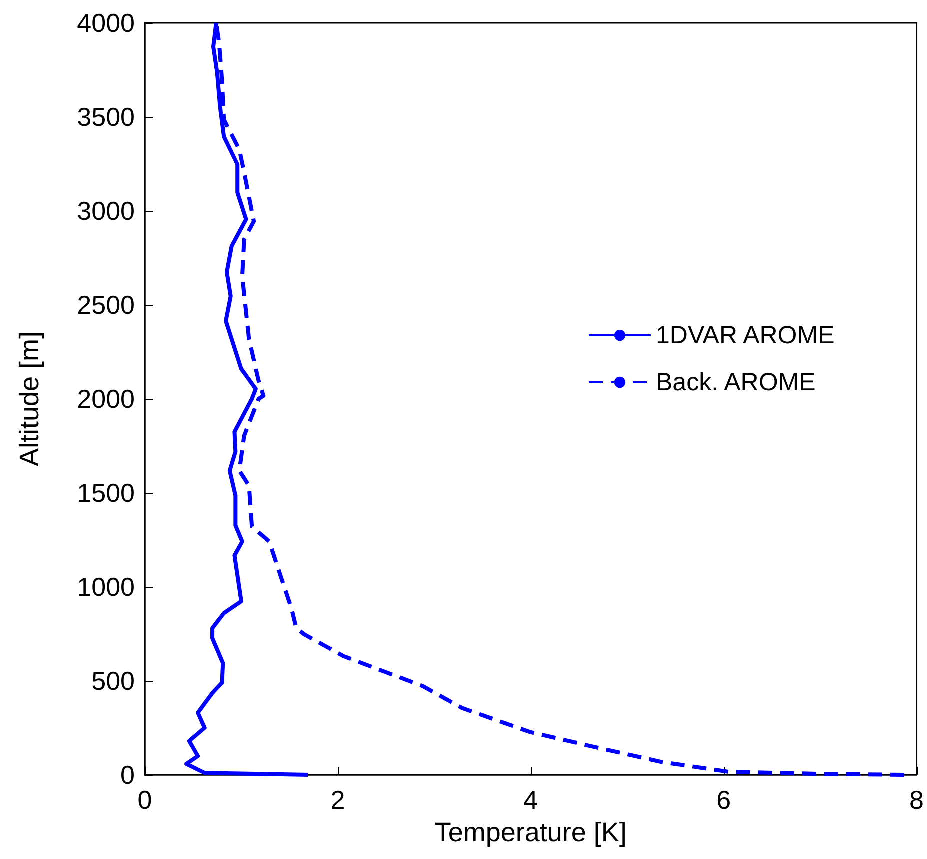  Describe the element at coordinates (127, 775) in the screenshot. I see `y-tick-label: 0` at that location.